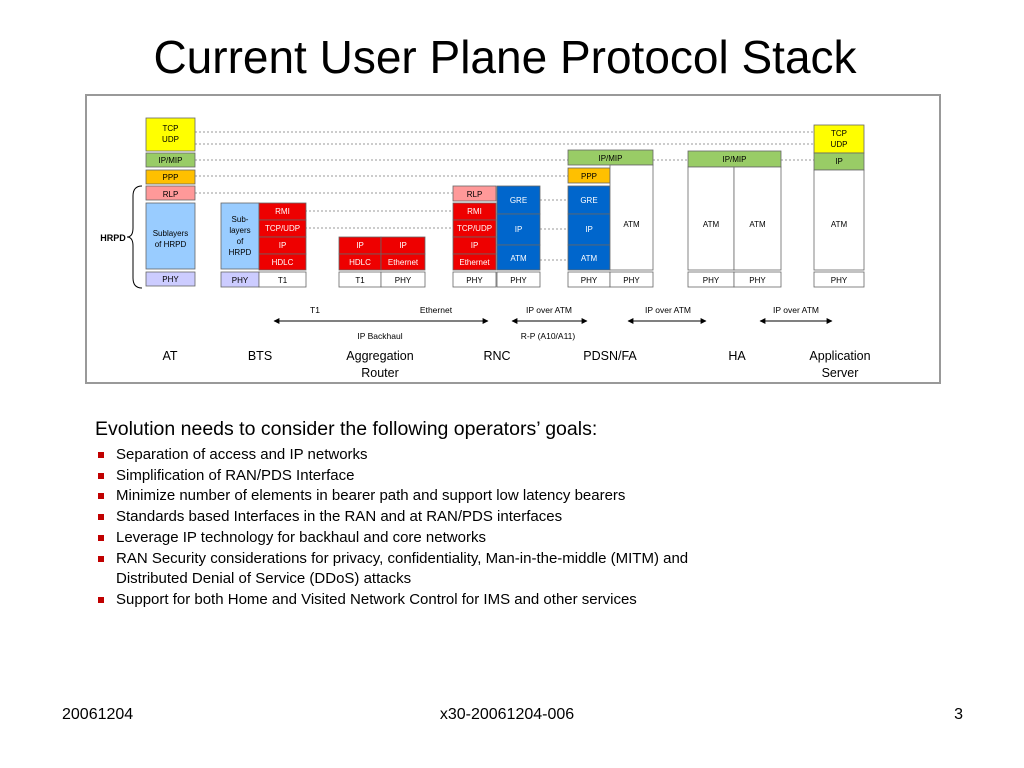 The width and height of the screenshot is (1024, 768). I want to click on application-server-stack: TCP UDP IP ATM PHY, so click(839, 206).